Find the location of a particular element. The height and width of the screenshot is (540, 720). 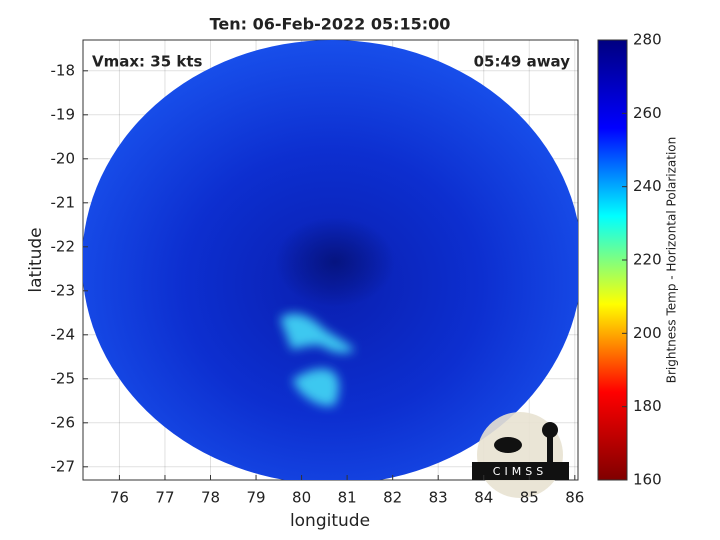

y-tick-label: -21 is located at coordinates (63, 202).